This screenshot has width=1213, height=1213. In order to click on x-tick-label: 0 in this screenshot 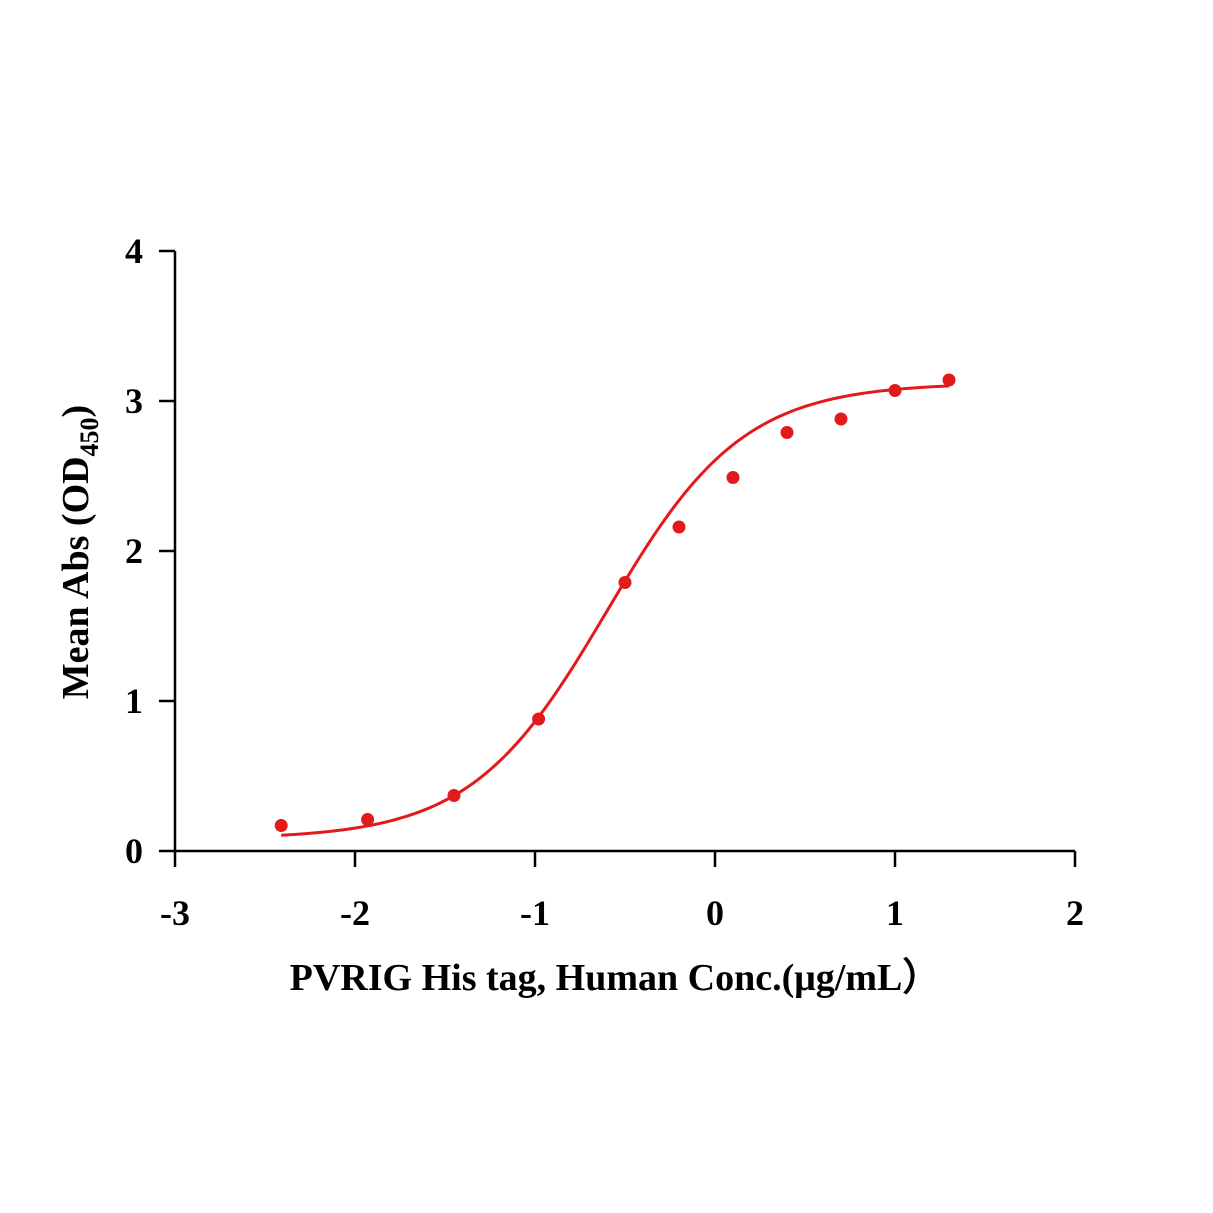, I will do `click(715, 913)`.